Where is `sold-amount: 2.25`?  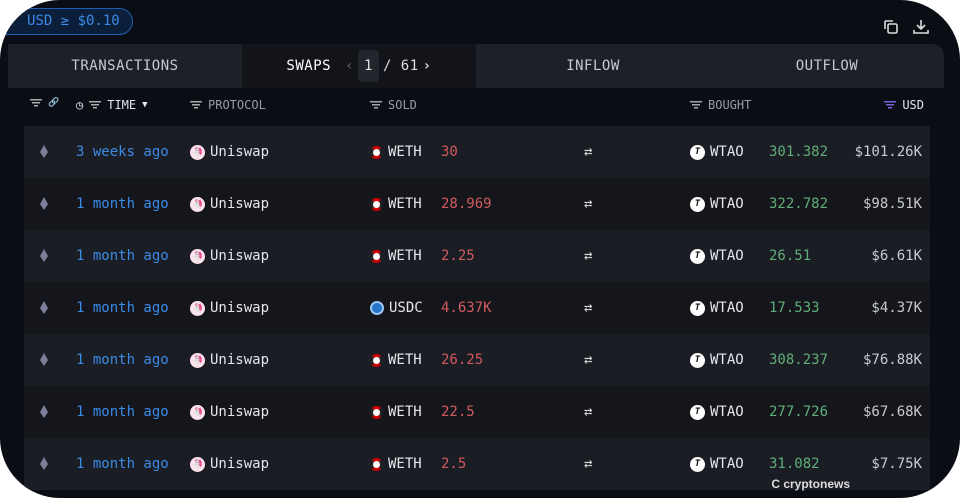 sold-amount: 2.25 is located at coordinates (458, 256).